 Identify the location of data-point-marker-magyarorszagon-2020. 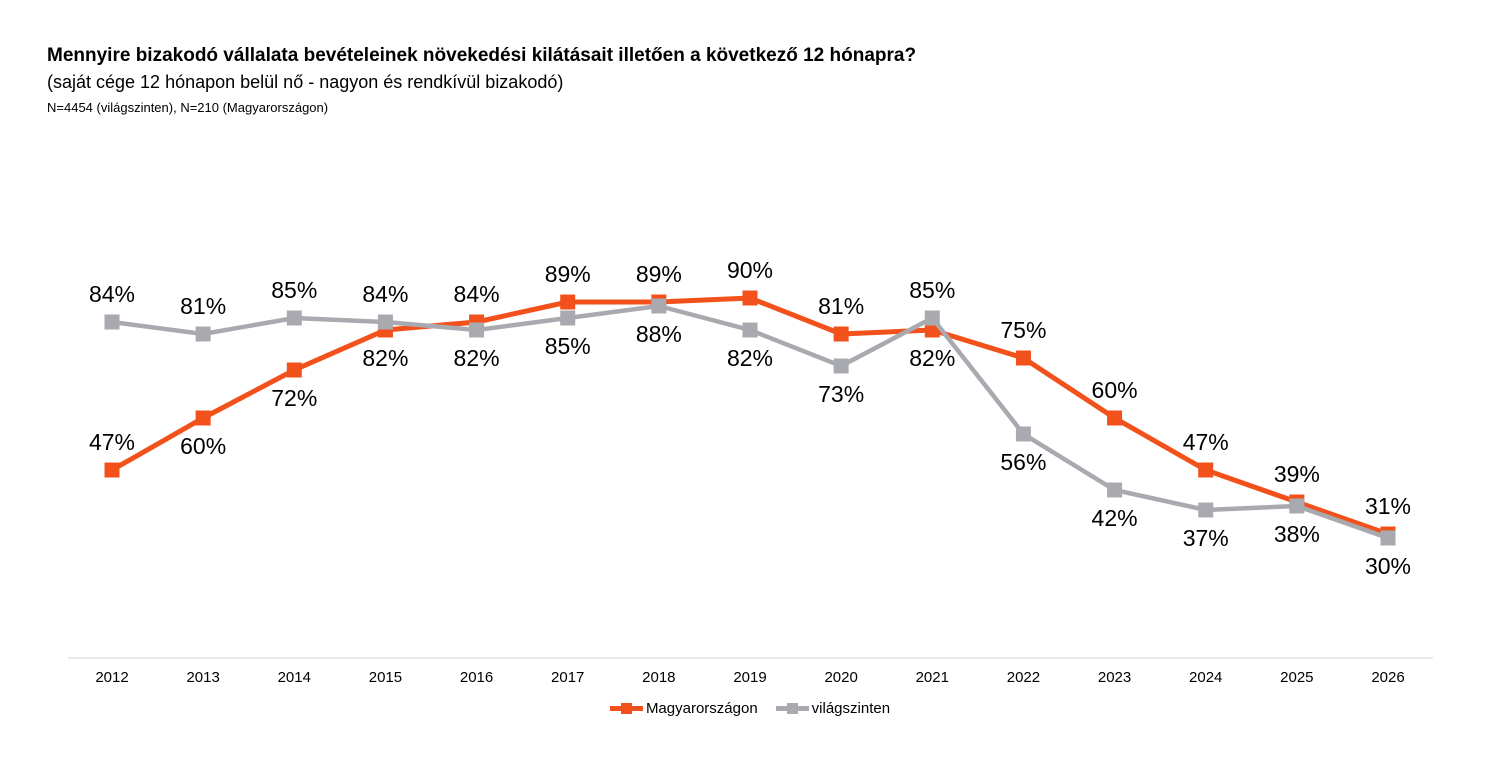
(841, 334).